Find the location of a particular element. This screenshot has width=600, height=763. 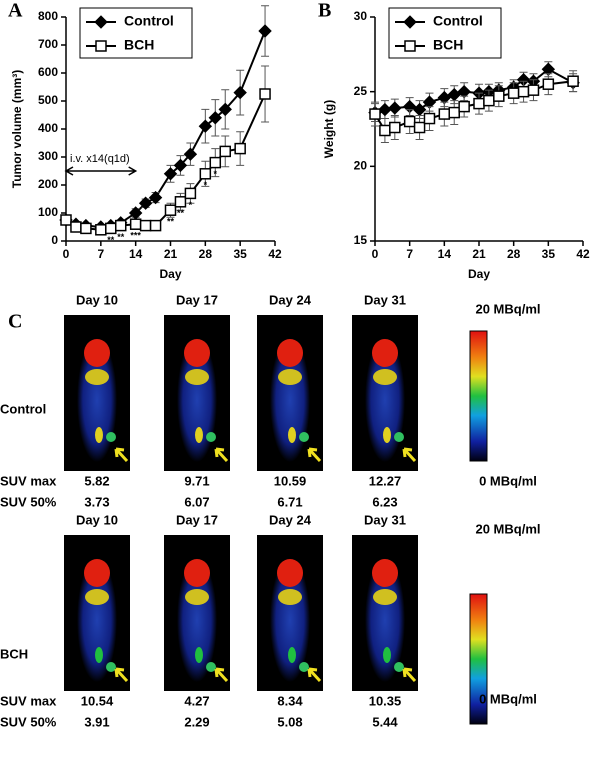

treatment-arrow is located at coordinates (101, 171).